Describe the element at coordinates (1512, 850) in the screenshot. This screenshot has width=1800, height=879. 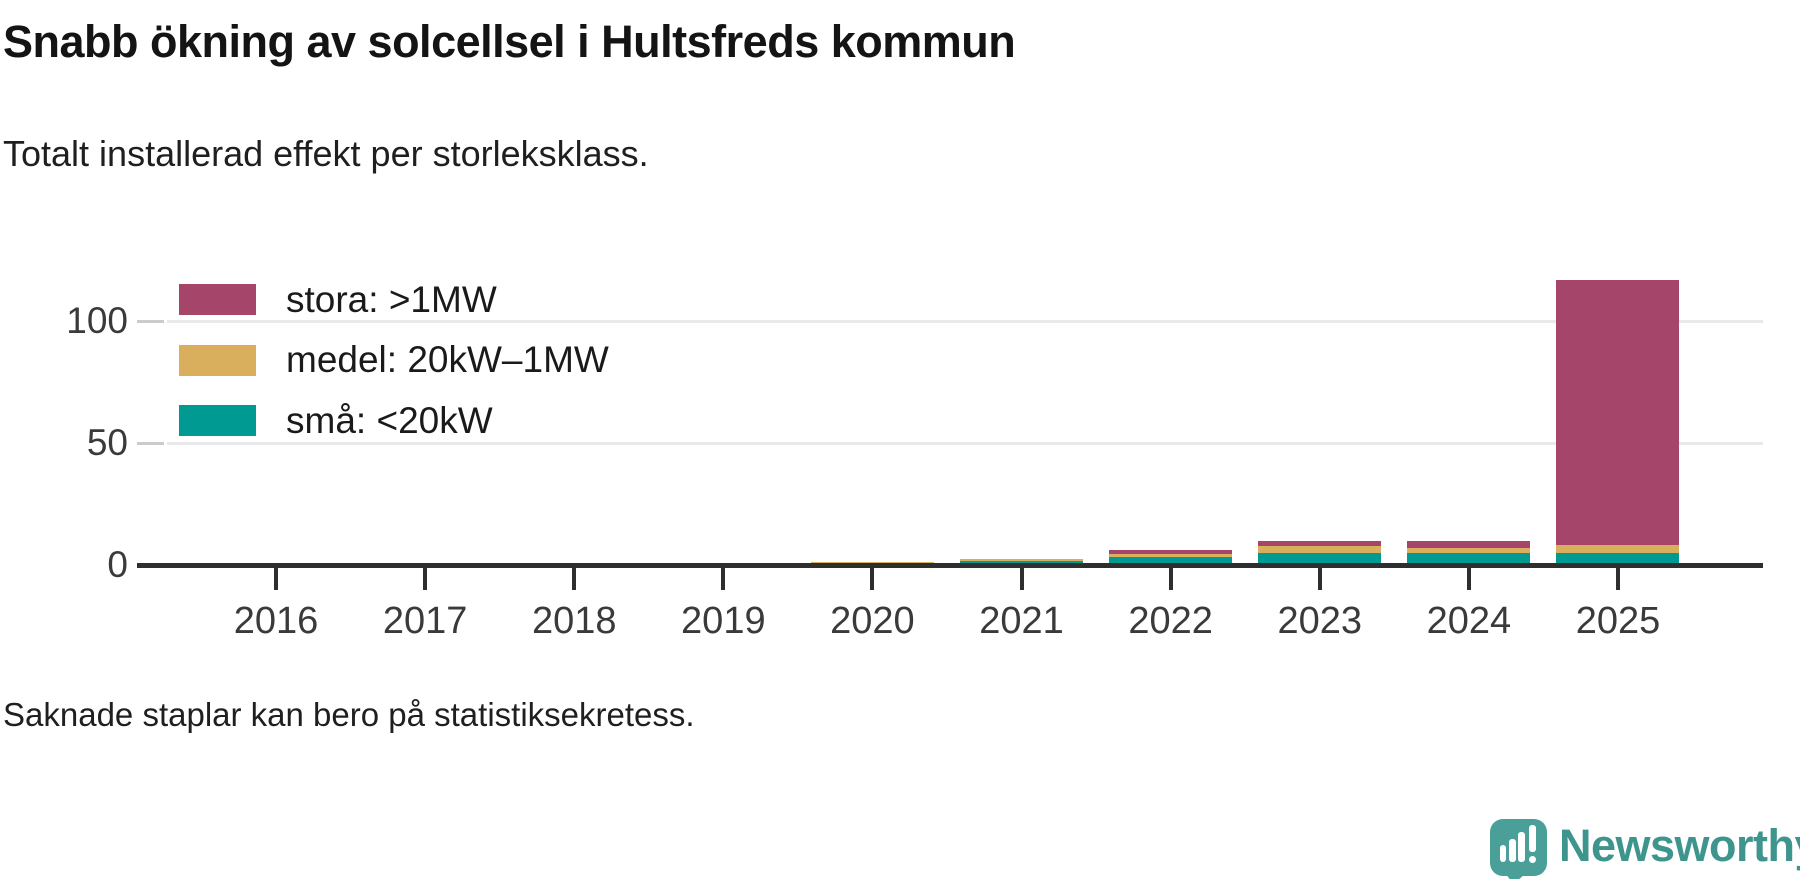
I see `logo-bar-medium-icon` at that location.